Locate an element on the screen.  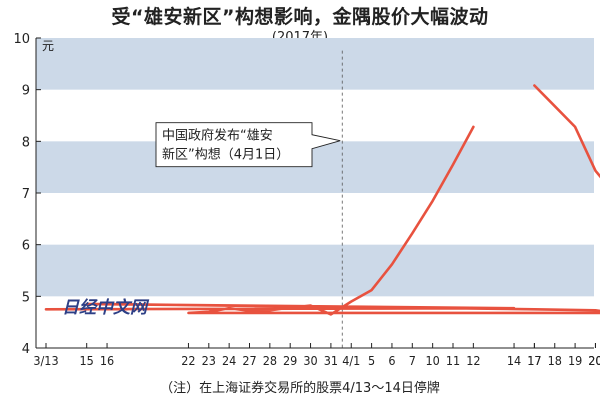
y-unit-label: 元 is located at coordinates (48, 46).